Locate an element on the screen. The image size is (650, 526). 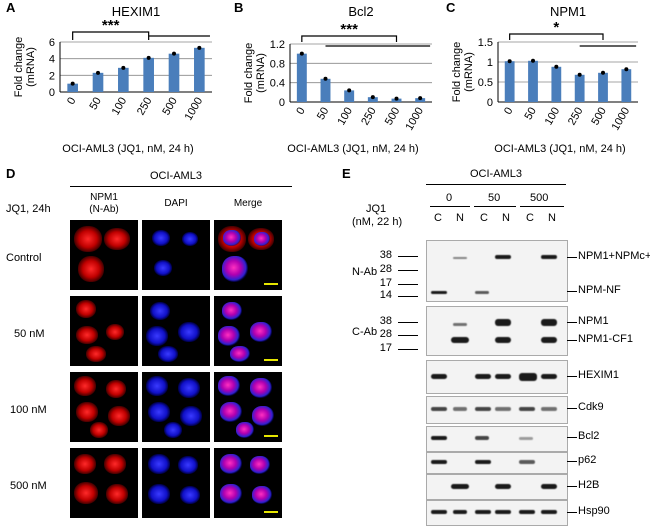
d-header-rule is located at coordinates (181, 186).